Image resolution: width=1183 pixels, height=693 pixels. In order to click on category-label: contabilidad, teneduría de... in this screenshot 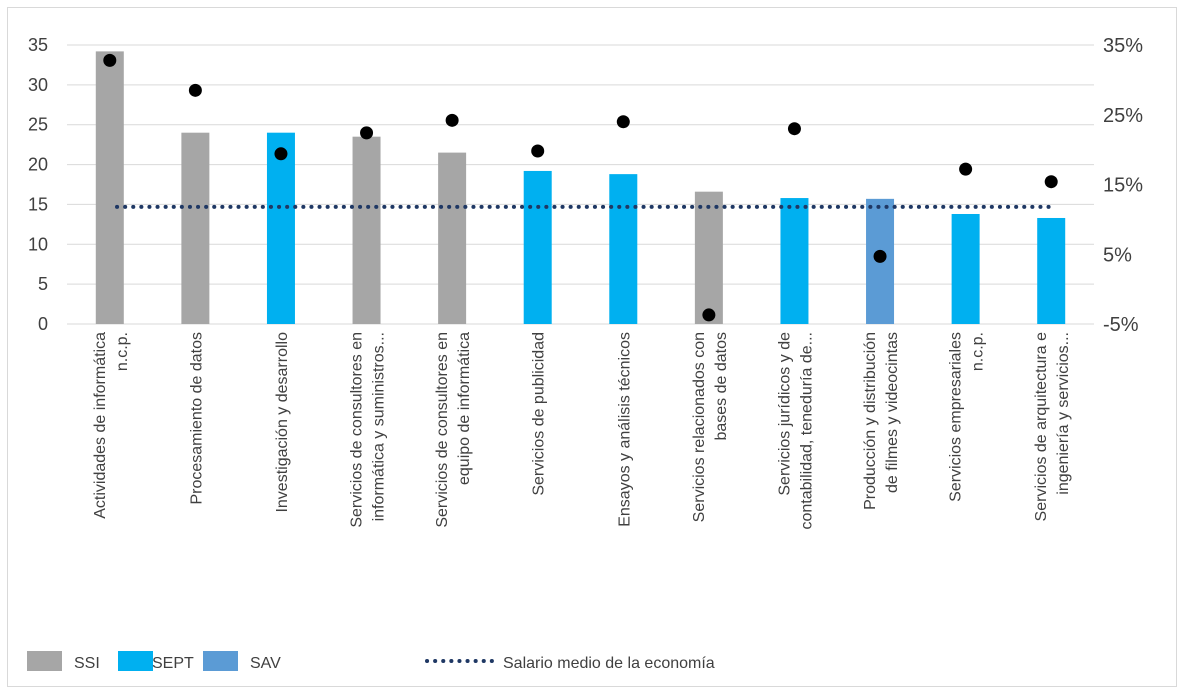, I will do `click(806, 430)`.